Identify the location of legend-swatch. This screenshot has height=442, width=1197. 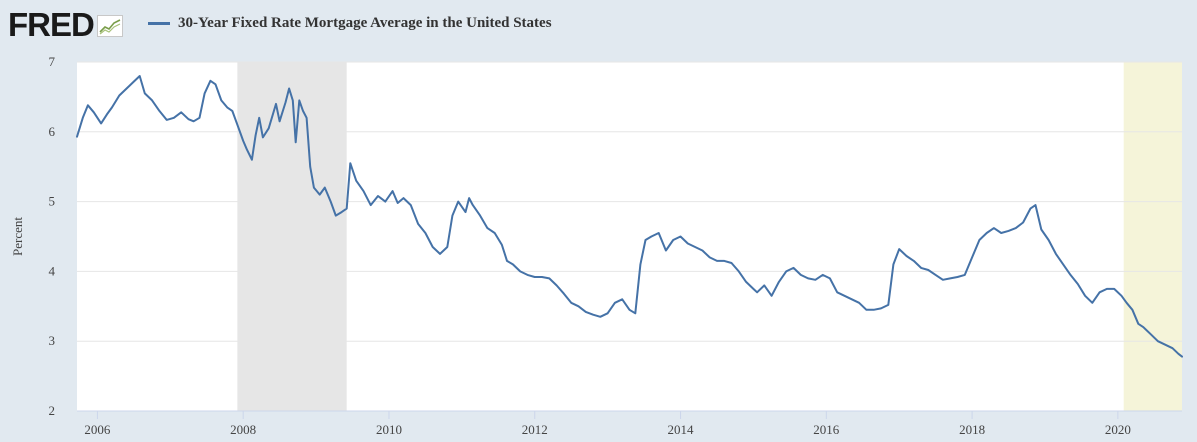
(159, 23).